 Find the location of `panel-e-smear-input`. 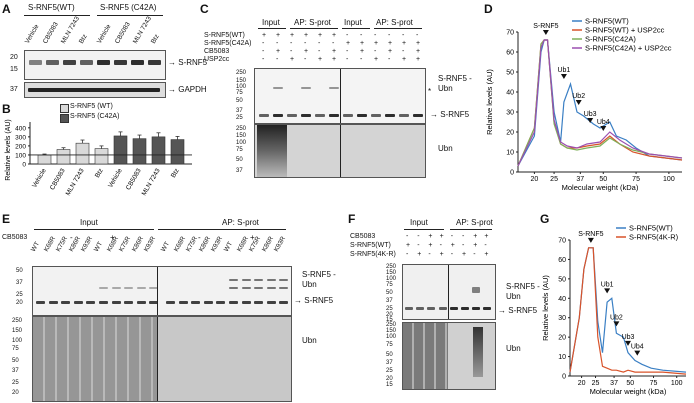

panel-e-smear-input is located at coordinates (95, 359).